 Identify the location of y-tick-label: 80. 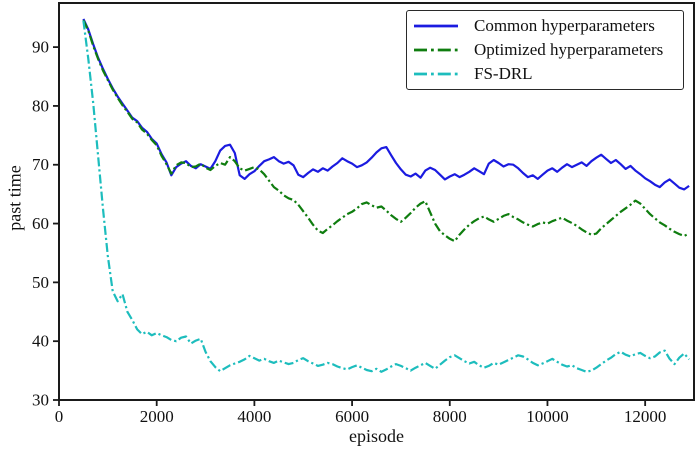
(40, 105).